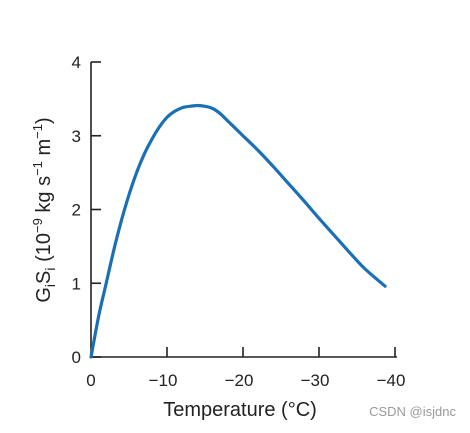  What do you see at coordinates (50, 268) in the screenshot?
I see `y-label-i-sub-2: i` at bounding box center [50, 268].